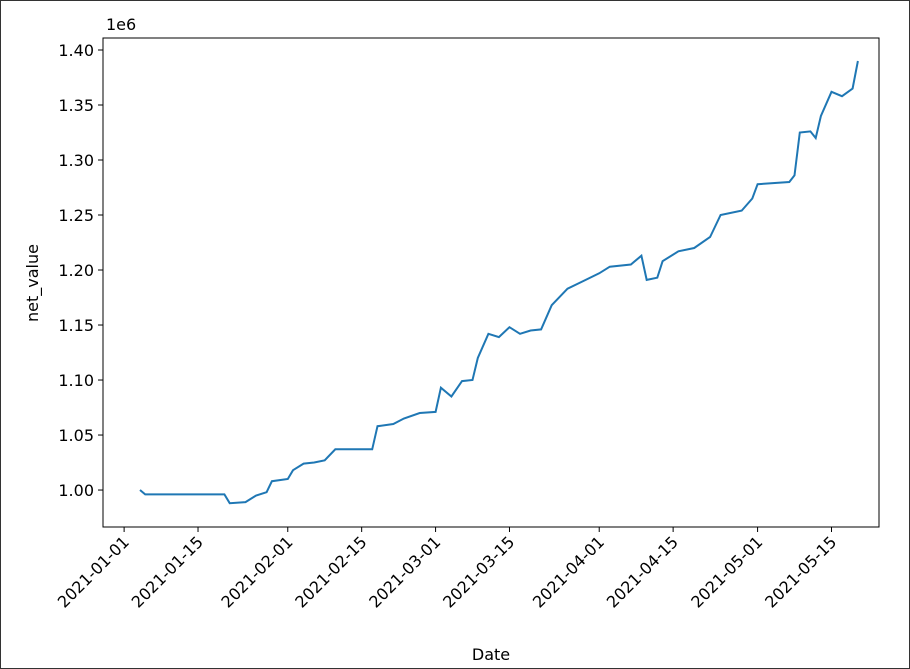  What do you see at coordinates (33, 283) in the screenshot?
I see `y-axis-label: net_value` at bounding box center [33, 283].